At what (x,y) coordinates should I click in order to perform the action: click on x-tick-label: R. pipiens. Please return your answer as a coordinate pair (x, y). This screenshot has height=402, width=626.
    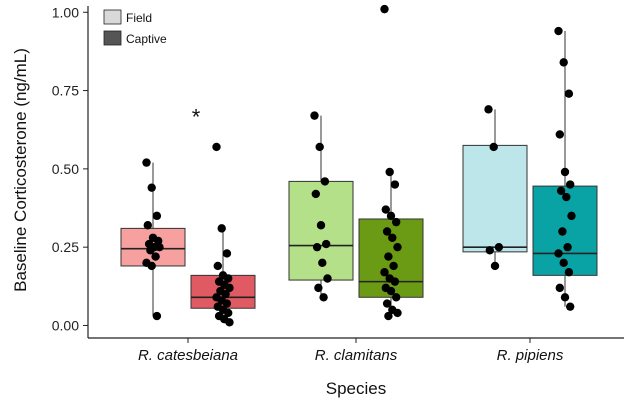
    Looking at the image, I should click on (530, 355).